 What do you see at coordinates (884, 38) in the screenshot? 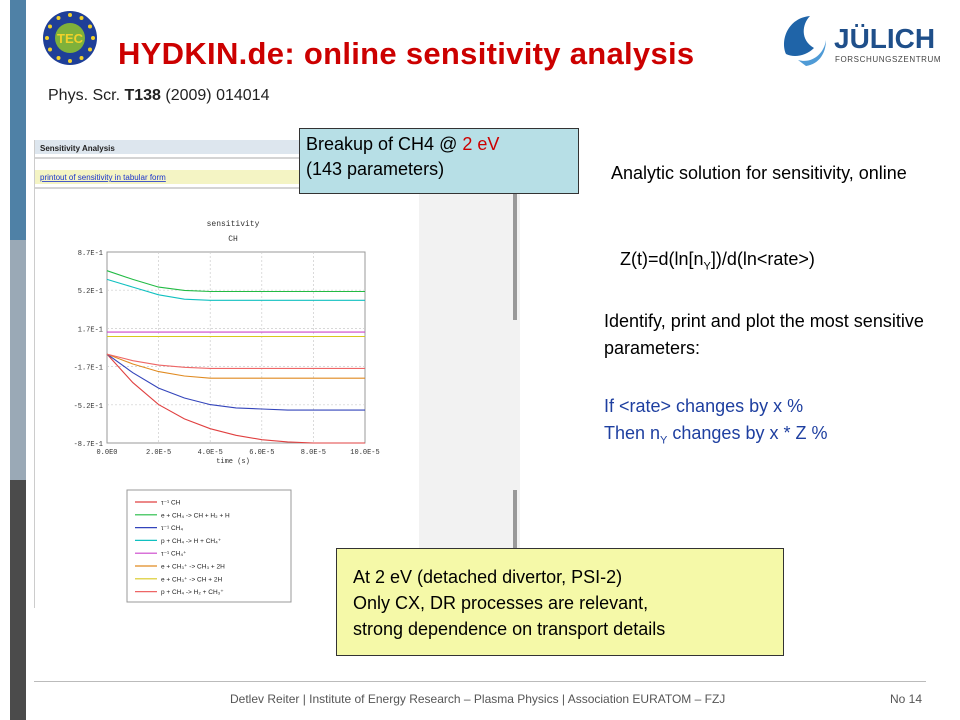
I see `juelich-logo-name: JÜLICH` at bounding box center [884, 38].